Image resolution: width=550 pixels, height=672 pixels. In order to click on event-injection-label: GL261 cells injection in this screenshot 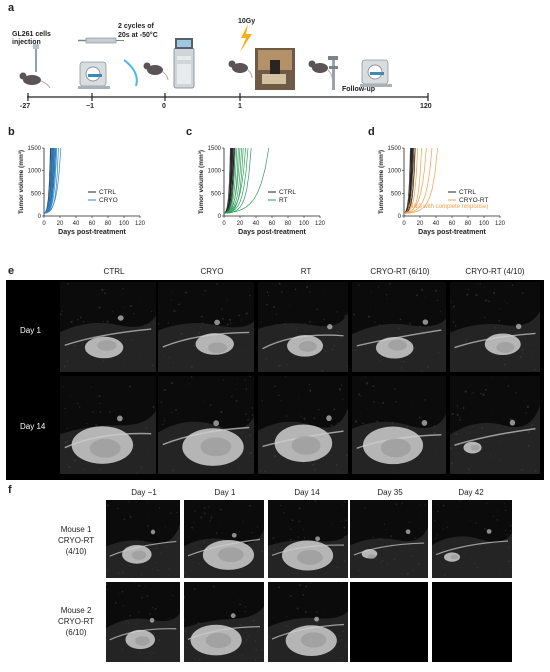, I will do `click(31, 38)`.